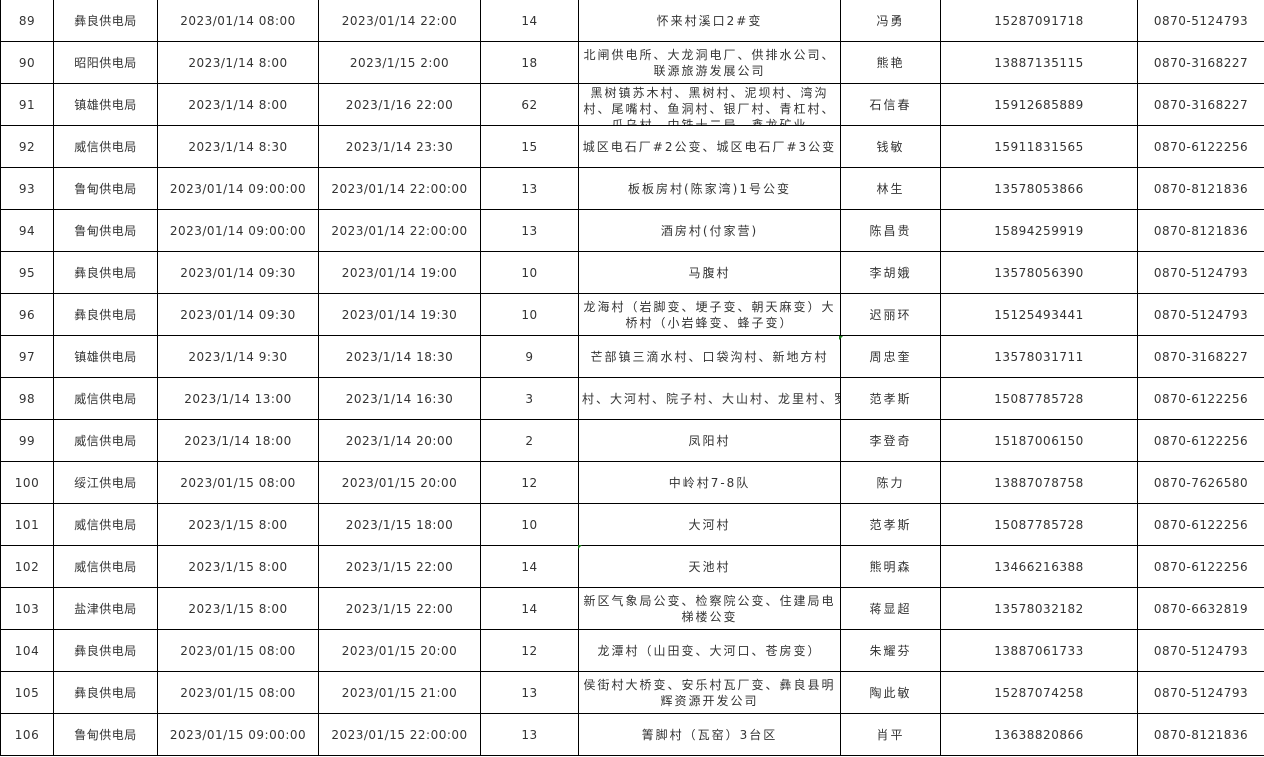 This screenshot has width=1264, height=757. Describe the element at coordinates (1039, 482) in the screenshot. I see `cell-phone: 13887078758` at that location.